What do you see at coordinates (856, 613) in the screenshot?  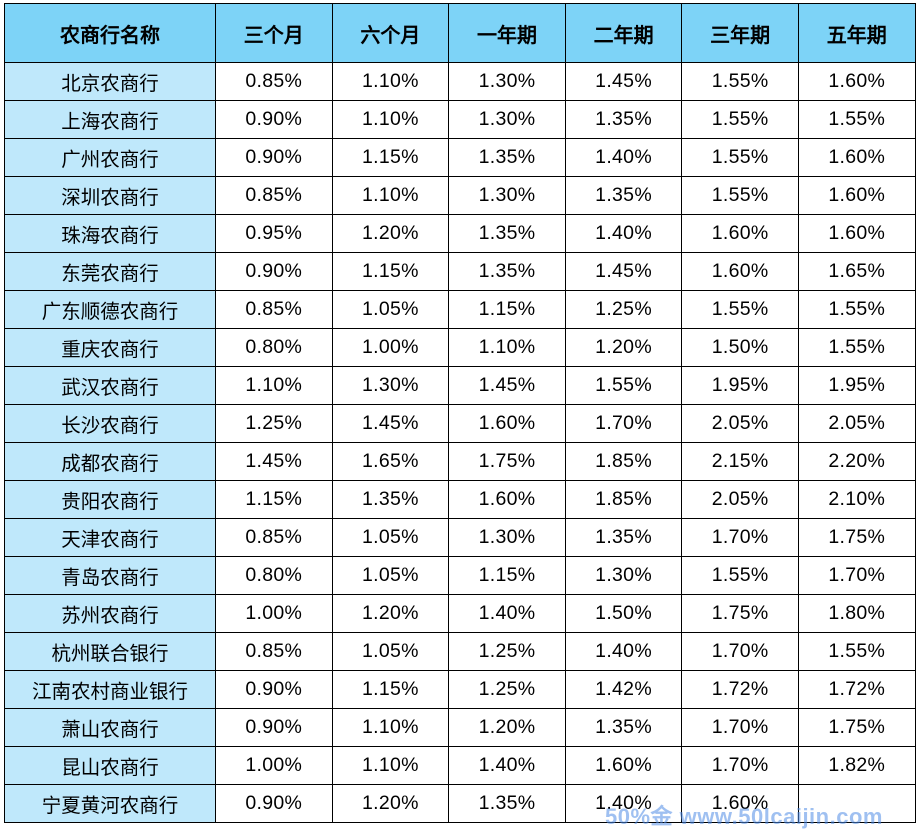 I see `rate-cell: 1.80%` at bounding box center [856, 613].